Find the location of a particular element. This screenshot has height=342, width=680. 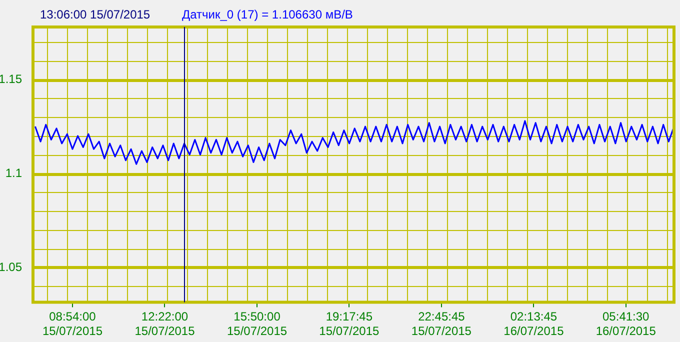

ref-line-label: 13:06:00 15/07/2015 is located at coordinates (95, 14).